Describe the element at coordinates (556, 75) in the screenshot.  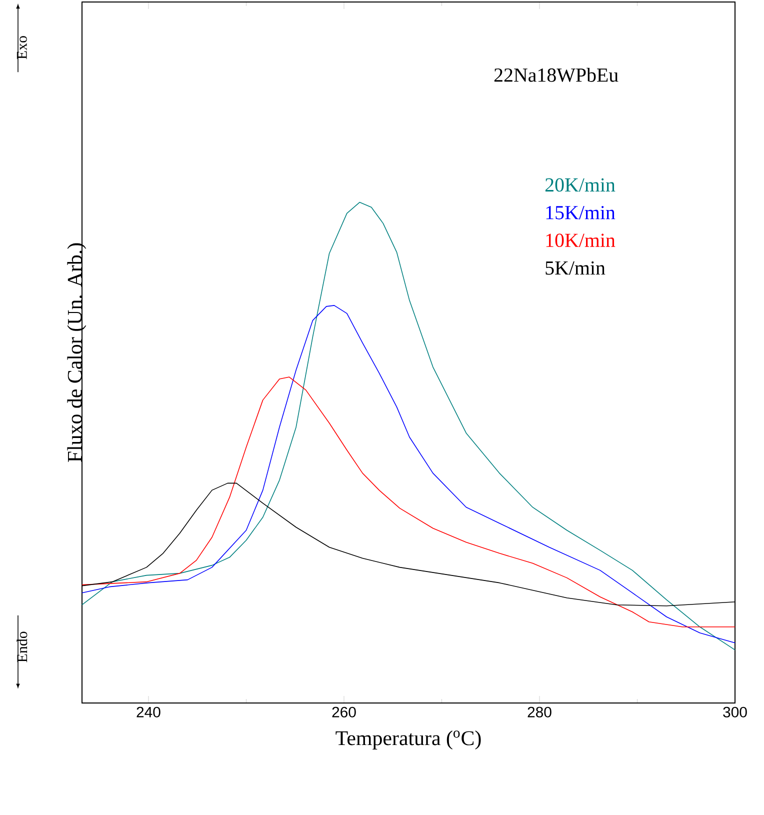
I see `text: 22Na18WPbEu` at that location.